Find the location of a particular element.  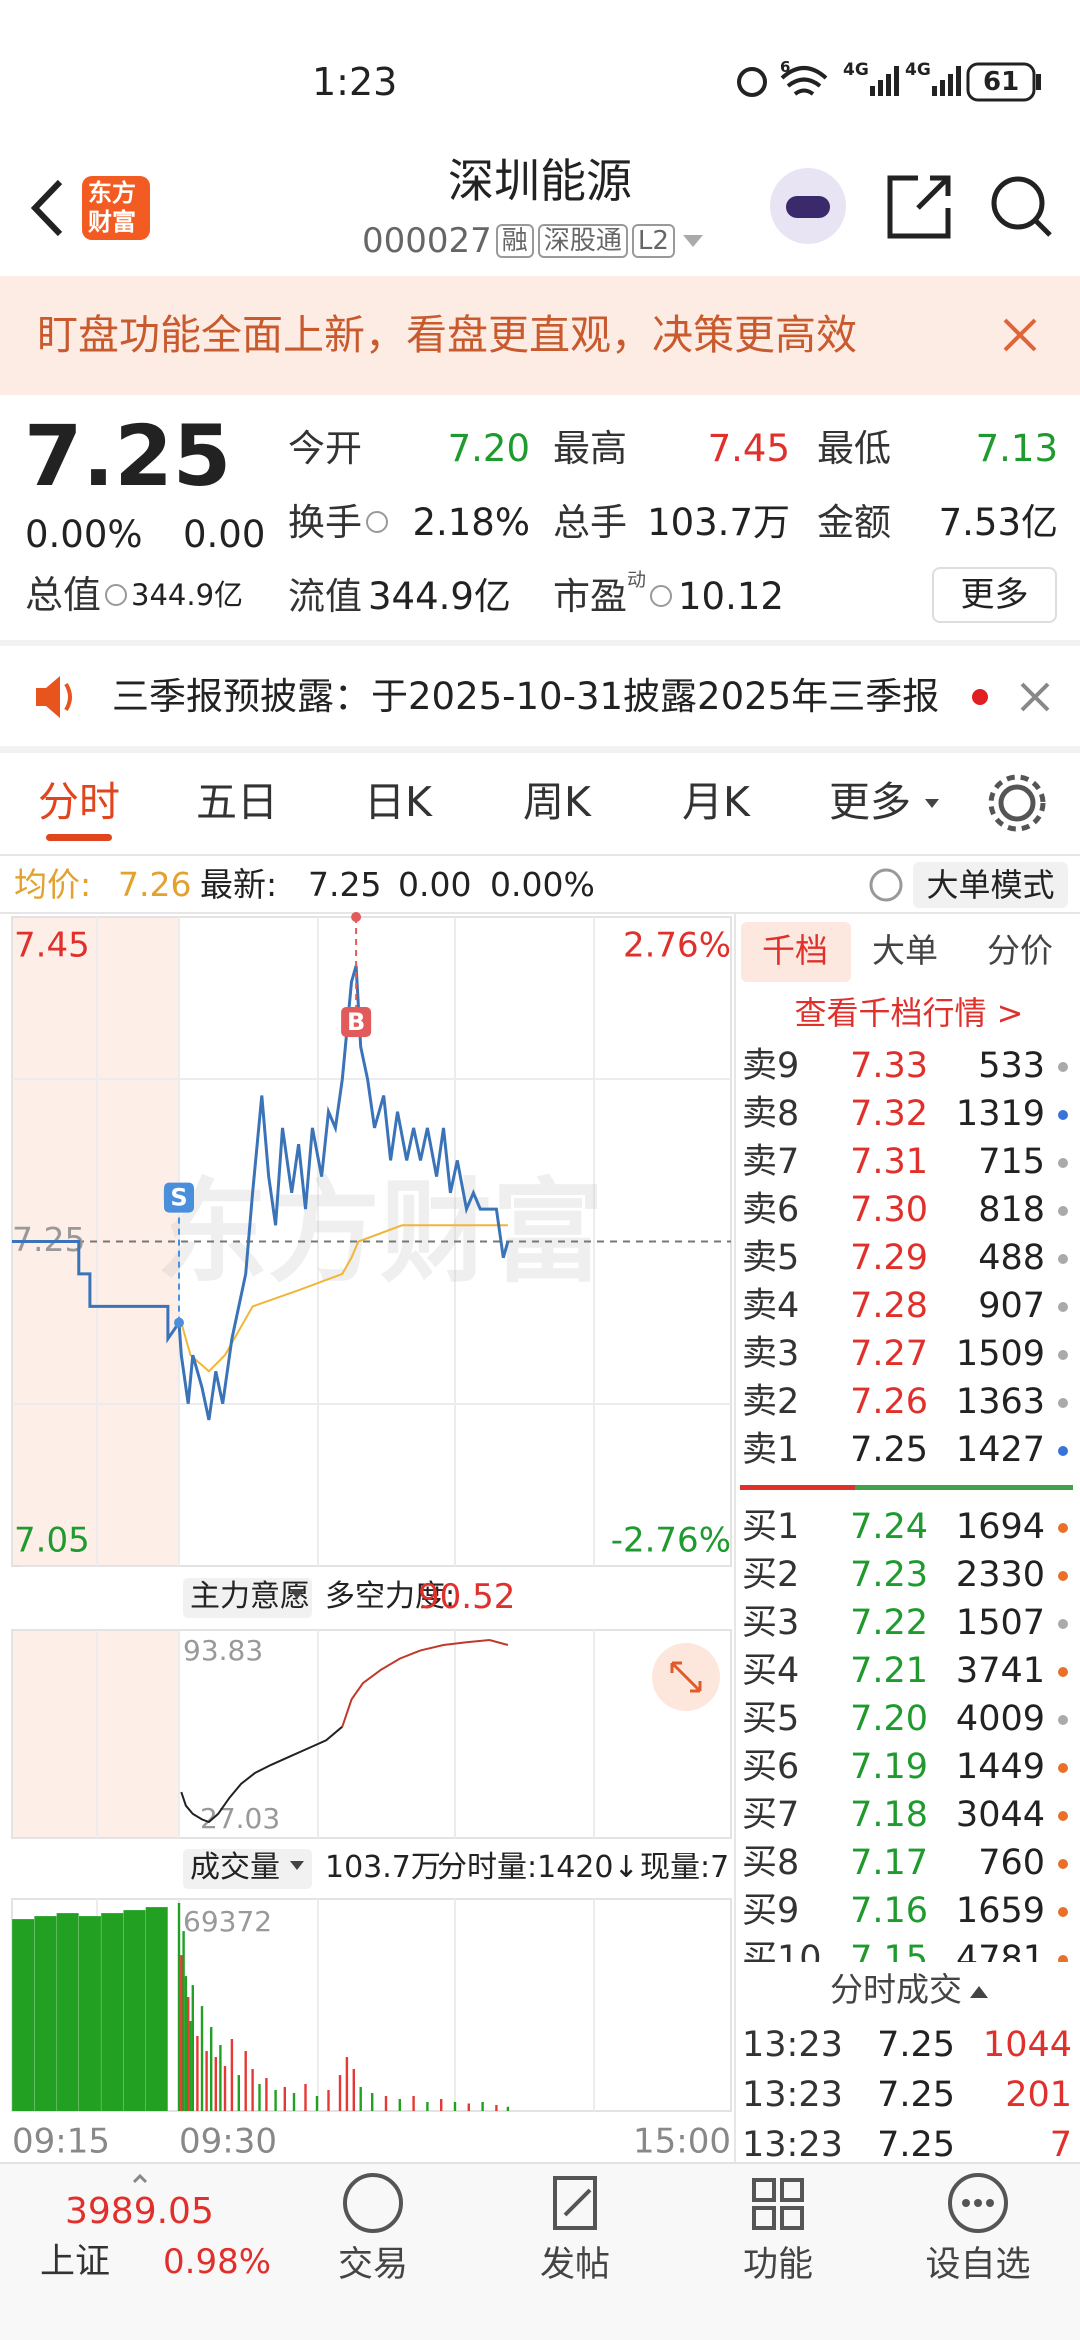

nav-item: 功能 is located at coordinates (777, 2265).